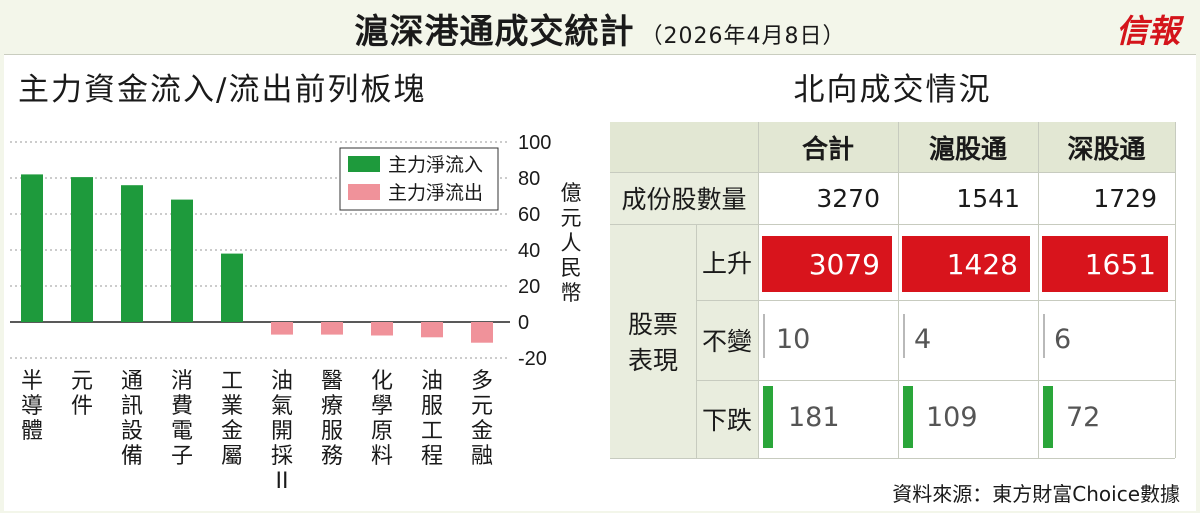 The width and height of the screenshot is (1200, 513). Describe the element at coordinates (923, 339) in the screenshot. I see `flat-sh-value: 4` at that location.